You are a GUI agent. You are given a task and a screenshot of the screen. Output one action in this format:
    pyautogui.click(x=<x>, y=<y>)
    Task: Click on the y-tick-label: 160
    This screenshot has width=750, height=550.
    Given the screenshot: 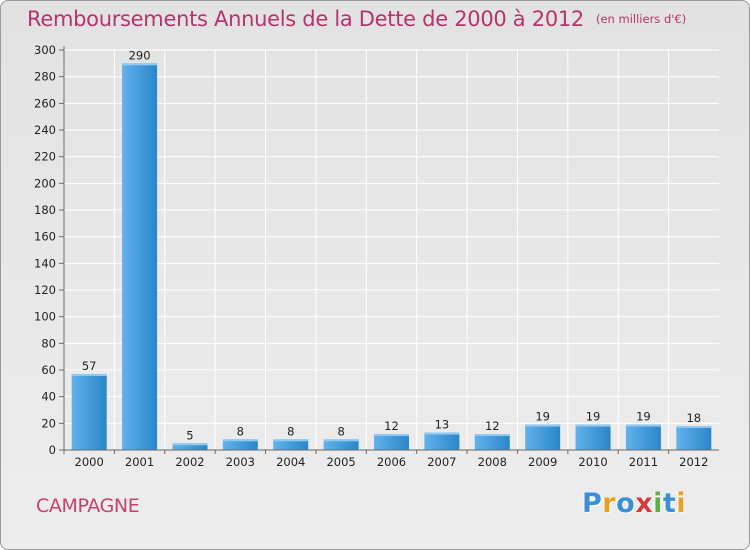 What is the action you would take?
    pyautogui.click(x=45, y=237)
    